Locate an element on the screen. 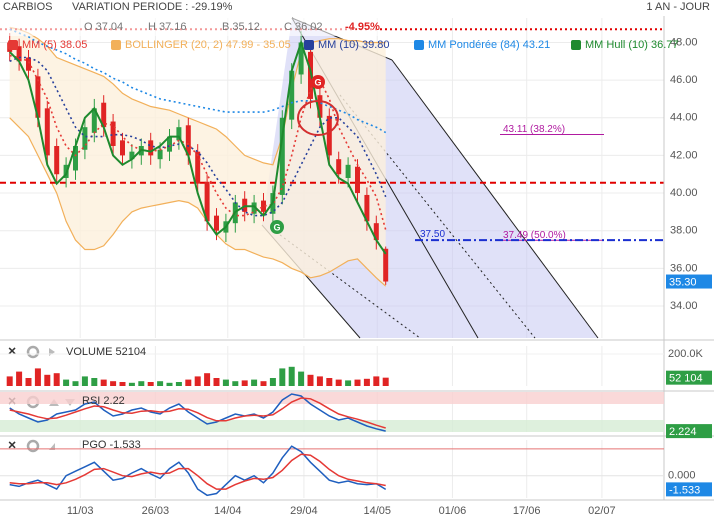  ohlc-backdrop is located at coordinates (190, 27).